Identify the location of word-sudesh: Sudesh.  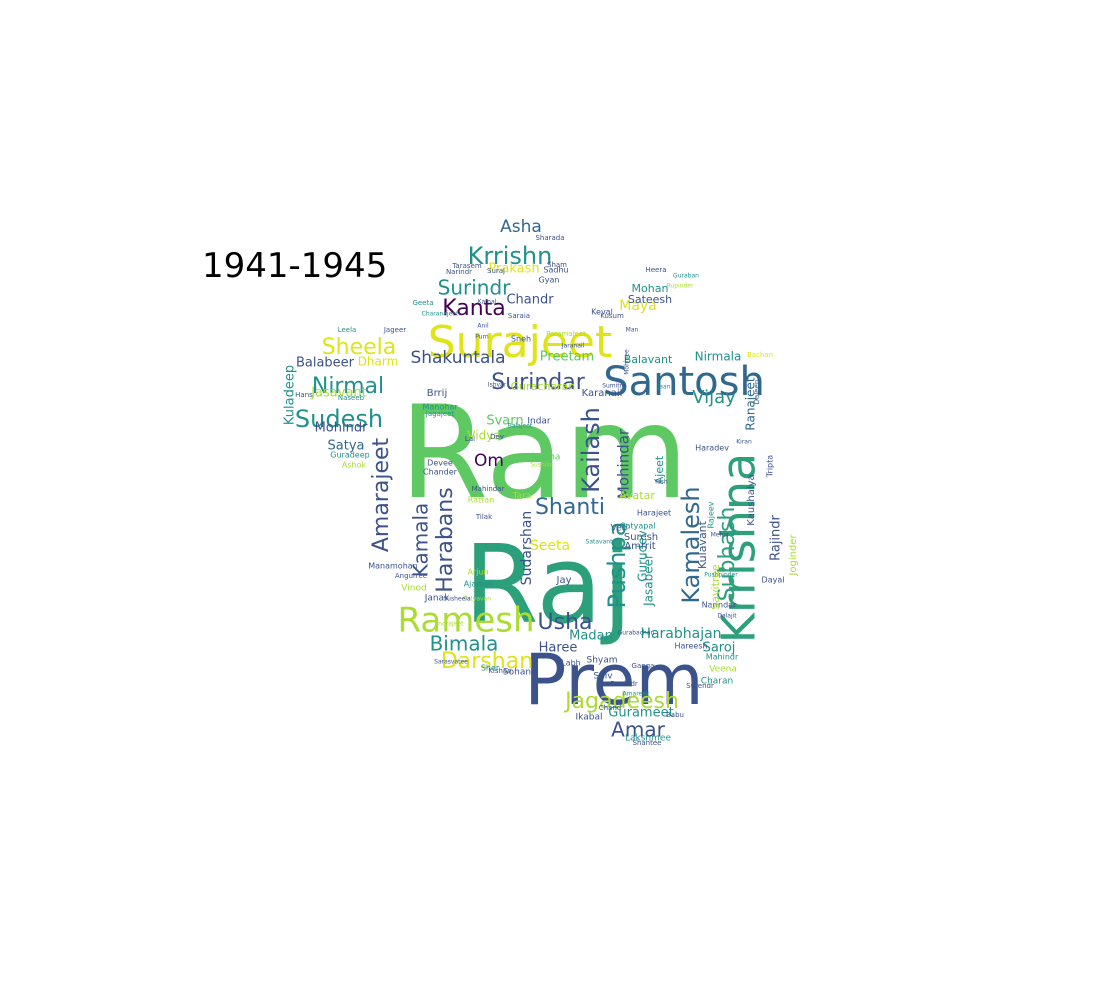
(339, 419).